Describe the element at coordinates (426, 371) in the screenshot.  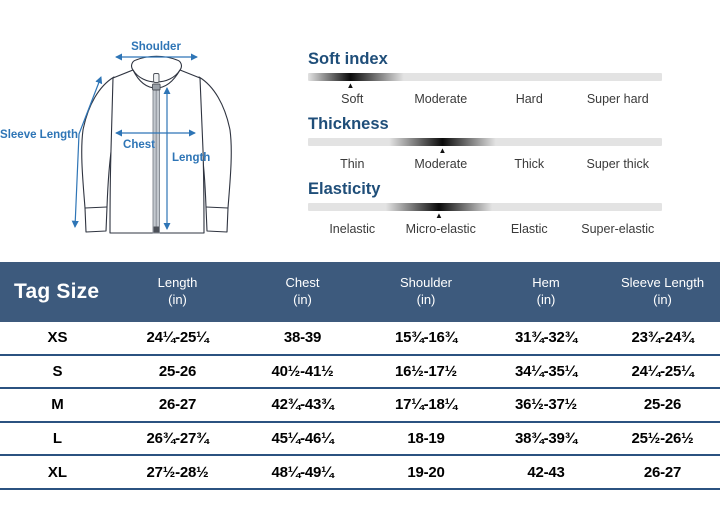
I see `cell-shoulder: 16½-17½` at that location.